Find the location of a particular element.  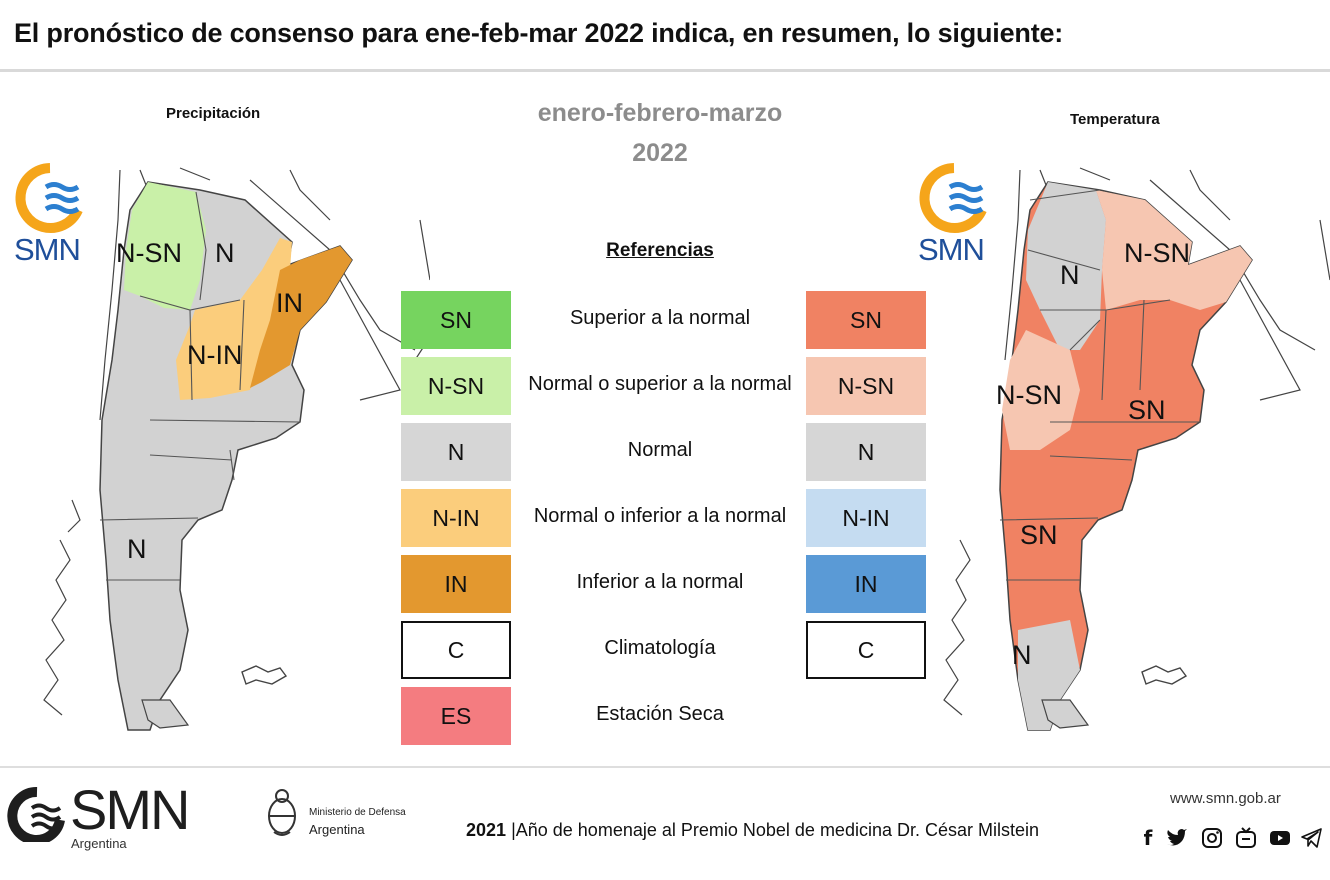

precip-region-label: N-SN is located at coordinates (149, 253).